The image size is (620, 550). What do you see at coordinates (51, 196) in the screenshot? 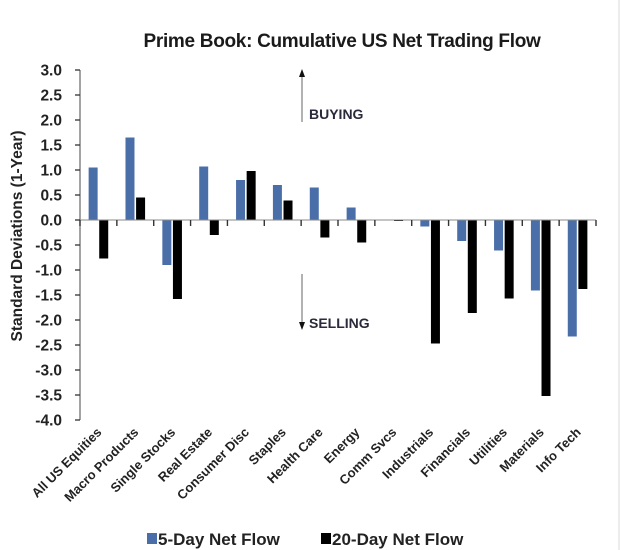
I see `y-tick-label: 0.5` at bounding box center [51, 196].